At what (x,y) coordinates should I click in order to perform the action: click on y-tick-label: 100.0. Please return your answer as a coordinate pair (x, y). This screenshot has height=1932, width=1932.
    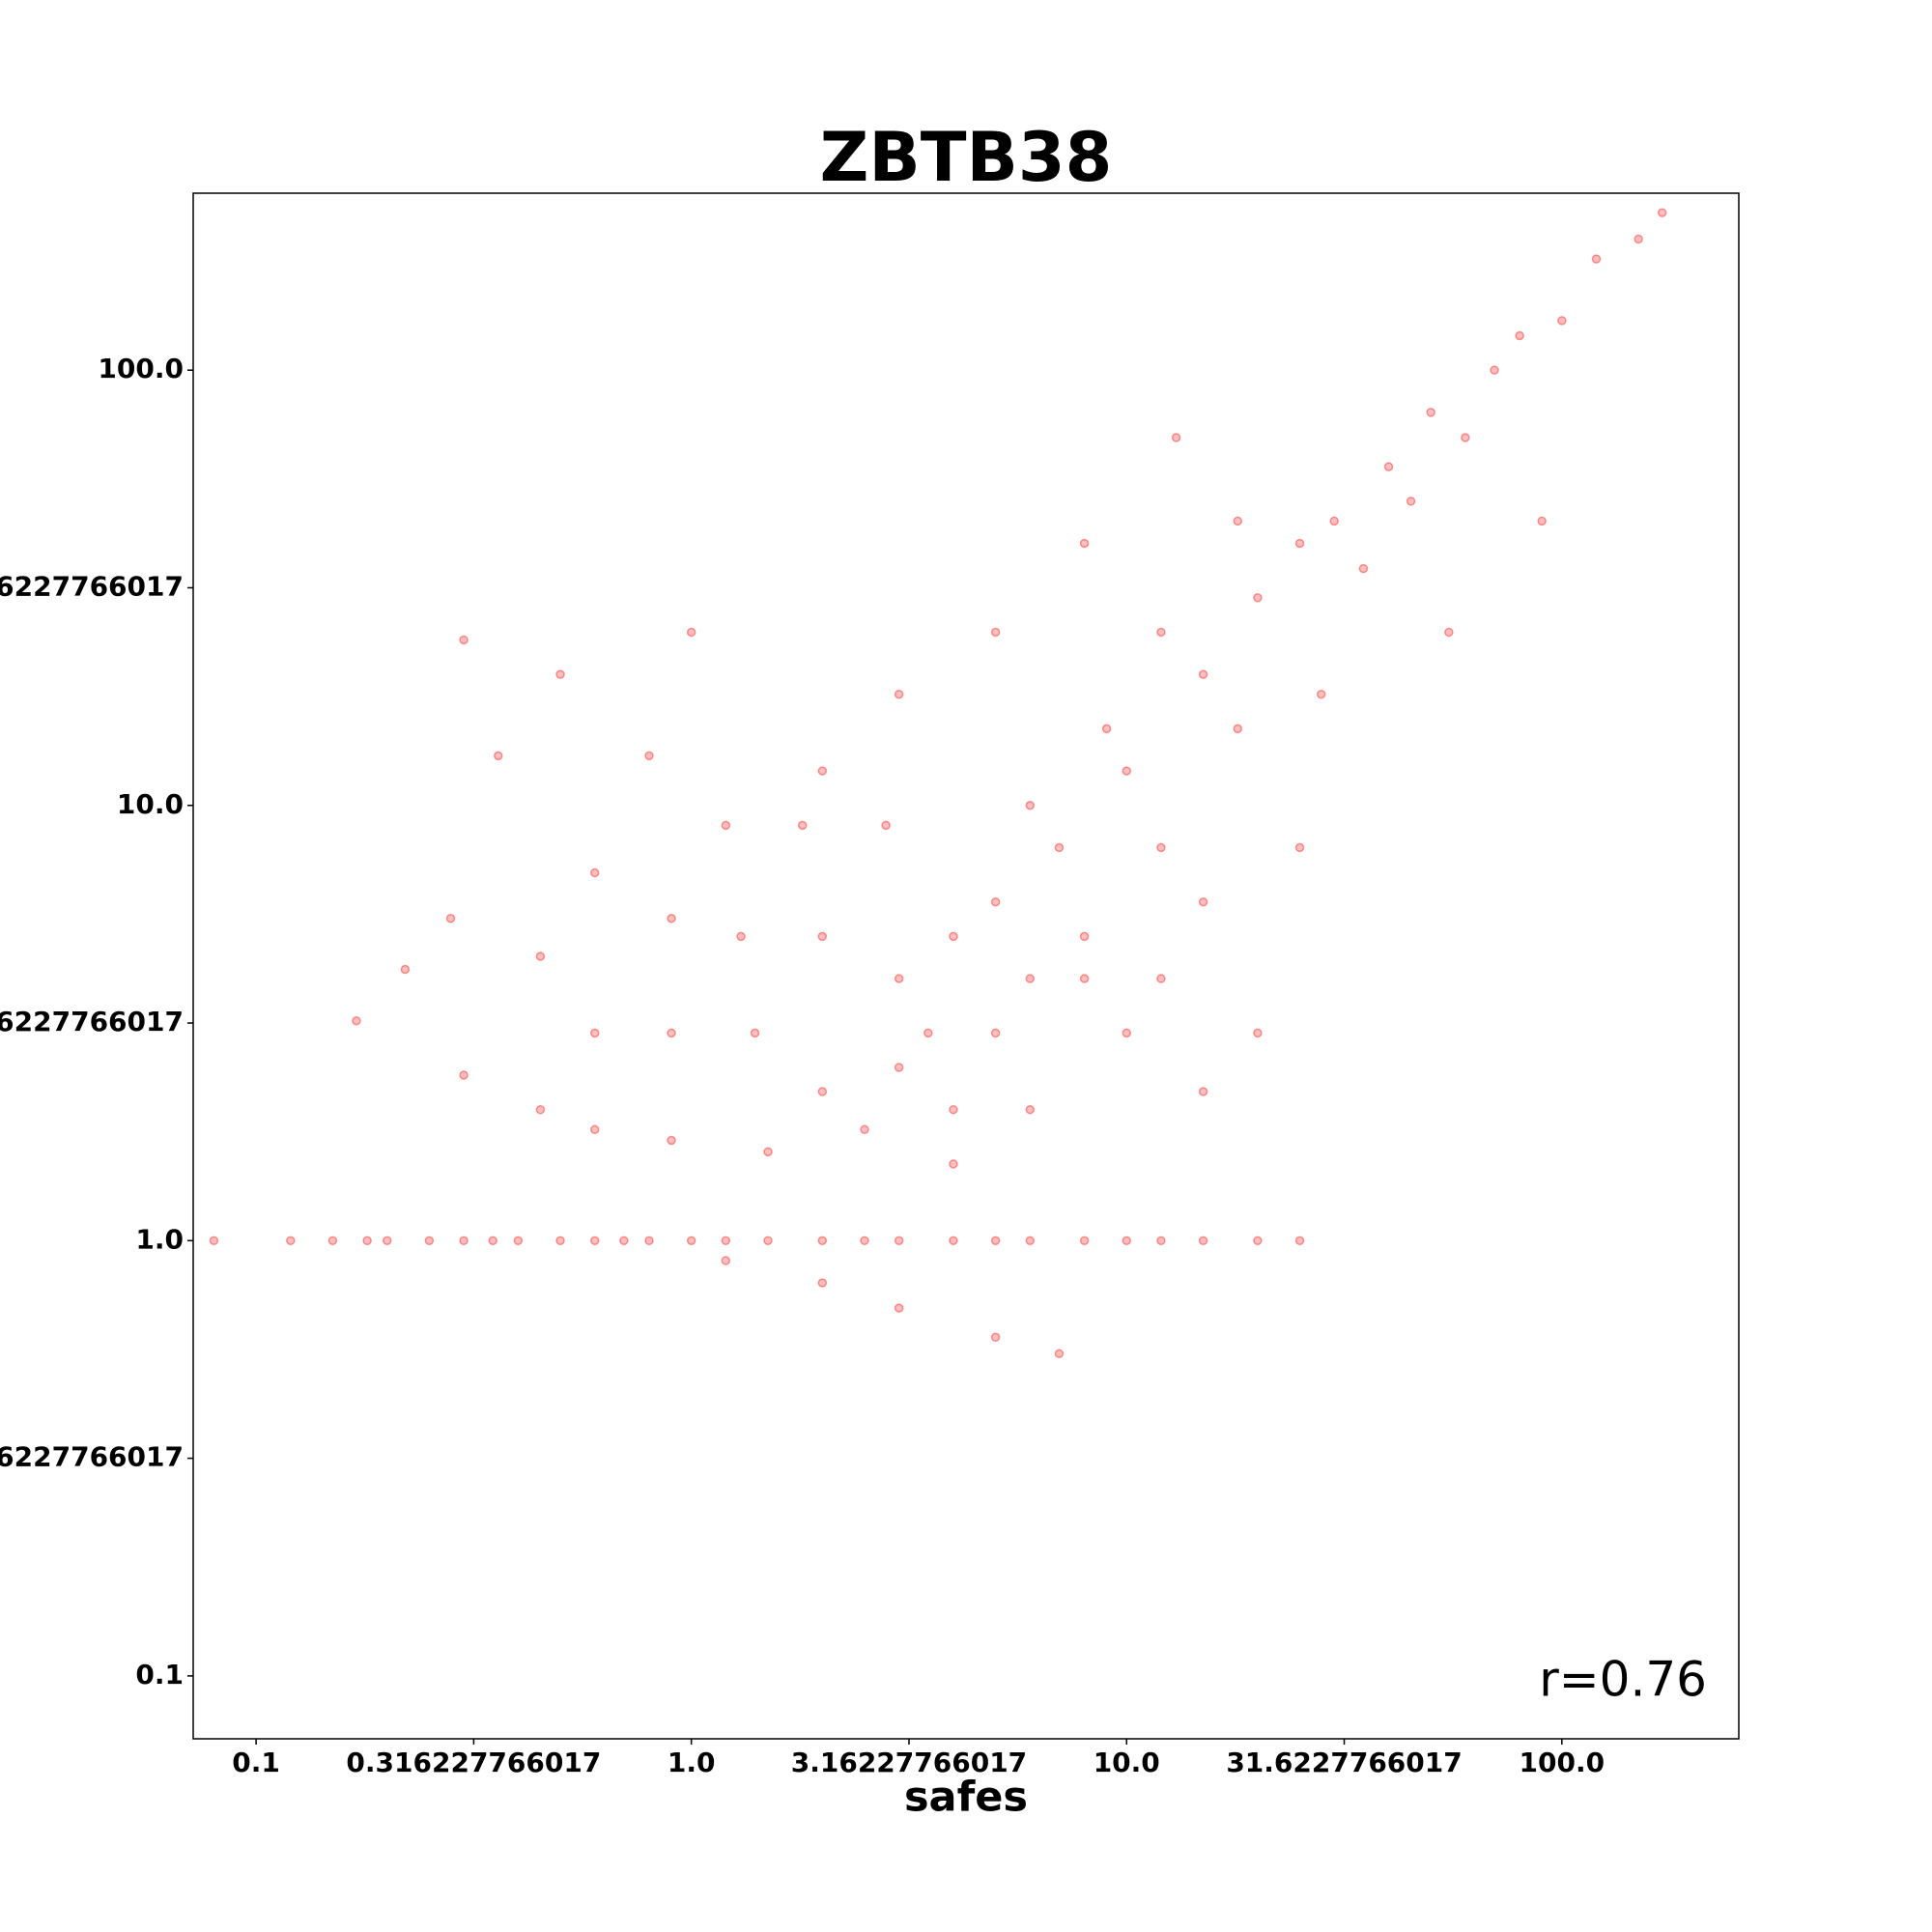
    Looking at the image, I should click on (141, 368).